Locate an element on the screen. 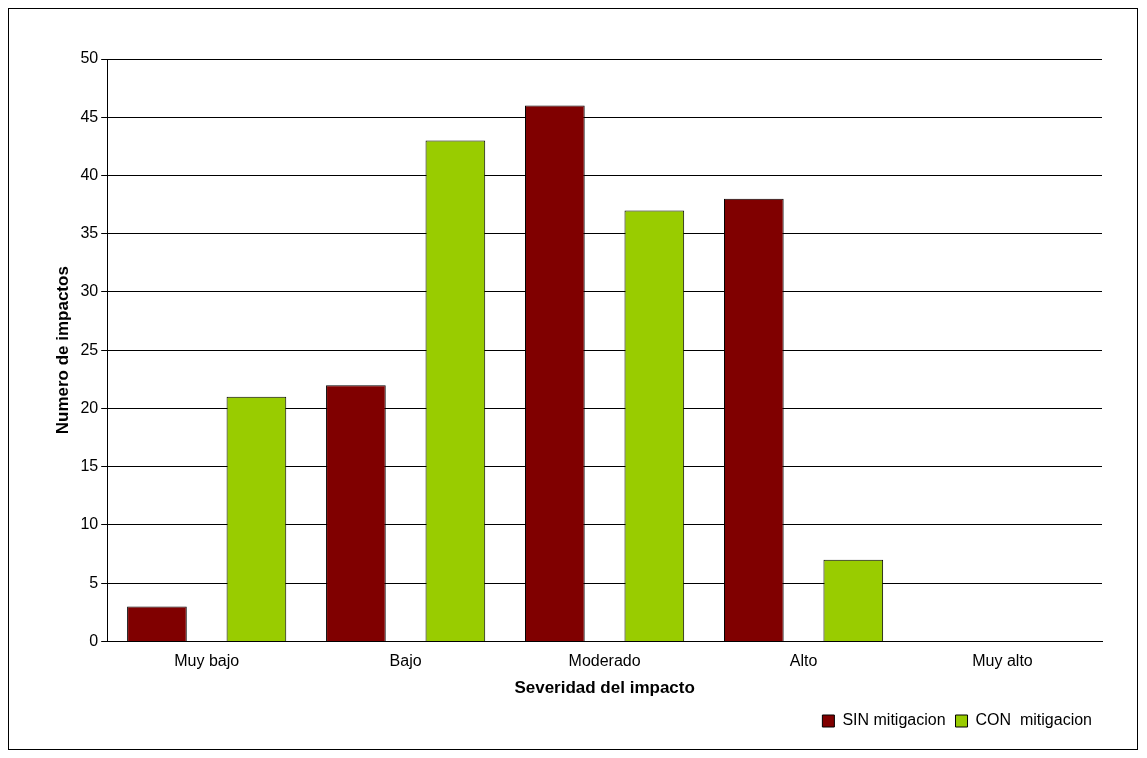 The image size is (1147, 758). y-tick-label: 20 is located at coordinates (89, 407).